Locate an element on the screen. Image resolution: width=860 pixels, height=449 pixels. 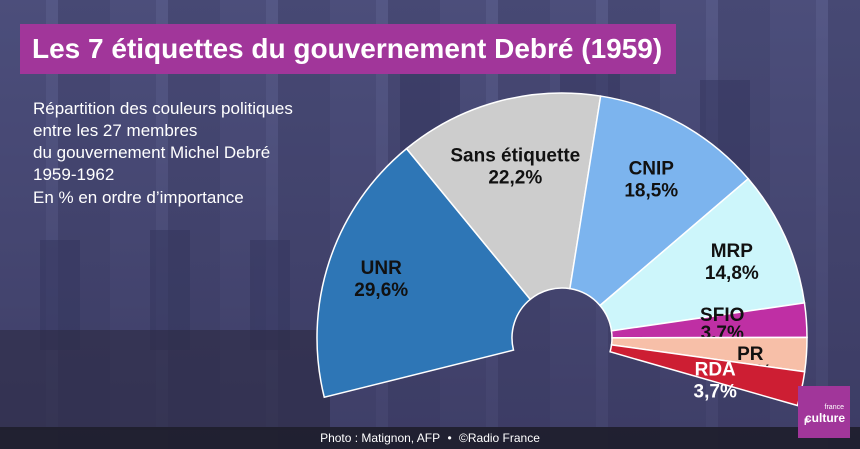
chart-slice-unr is located at coordinates (424, 273).